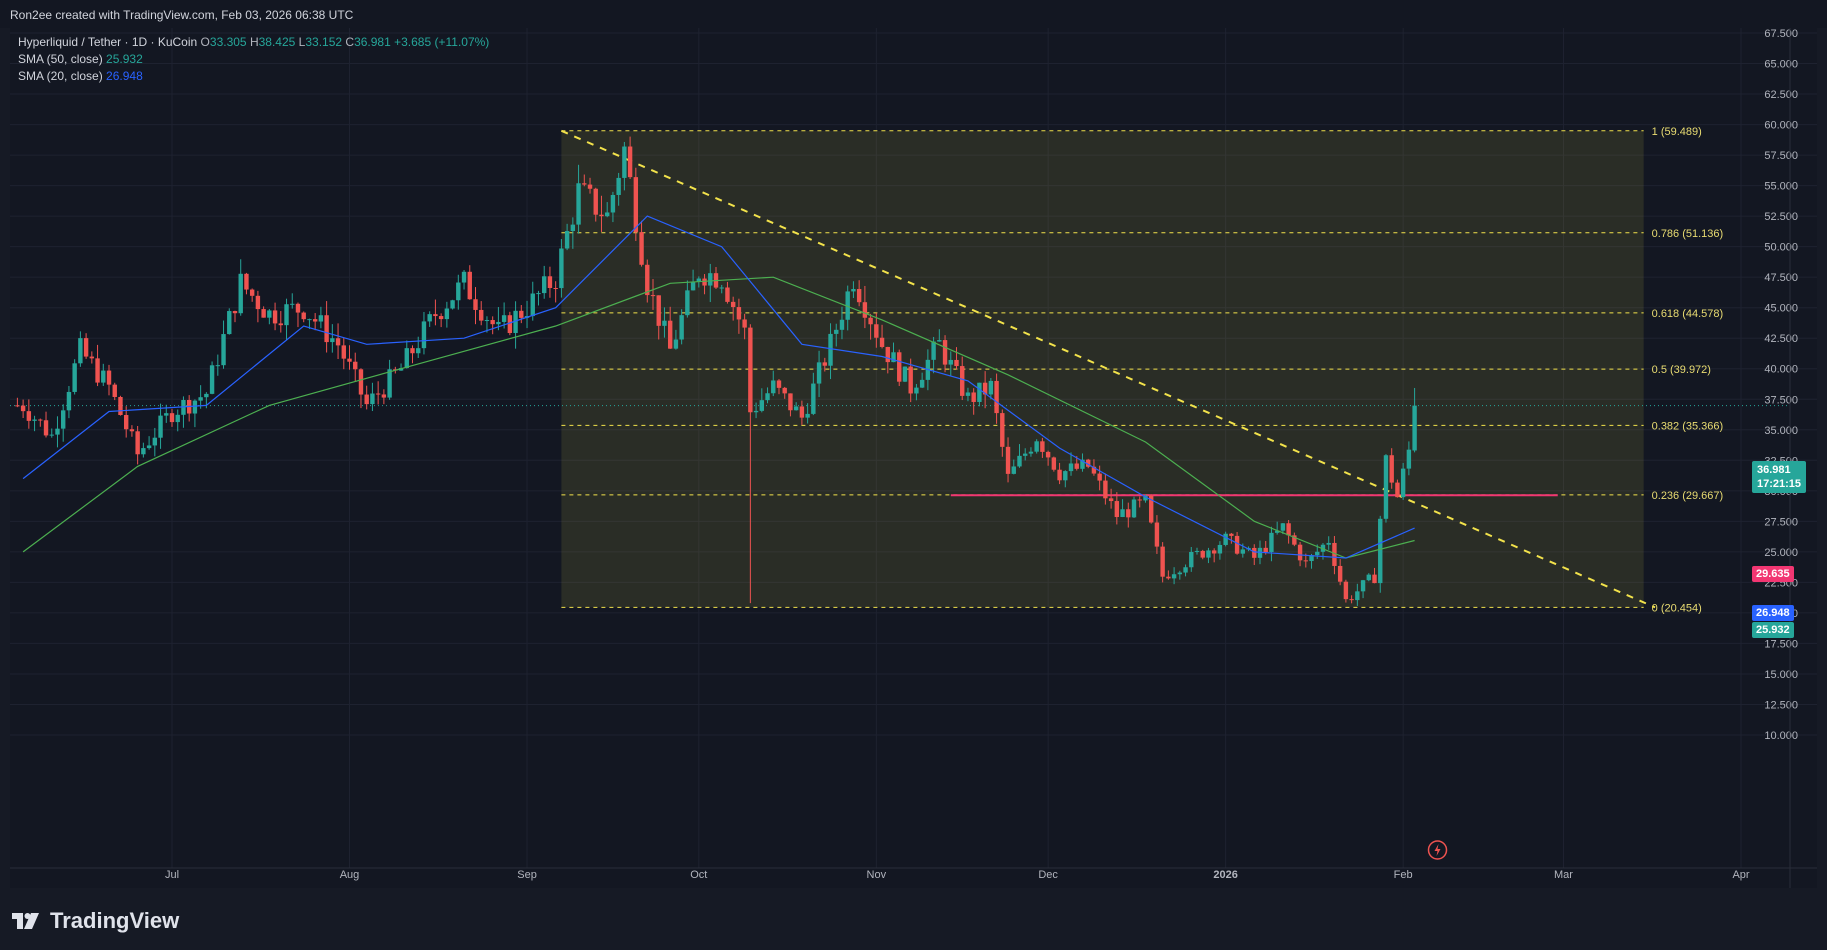 The image size is (1827, 950). I want to click on fib-level-label: 0.5 (39.972), so click(1681, 370).